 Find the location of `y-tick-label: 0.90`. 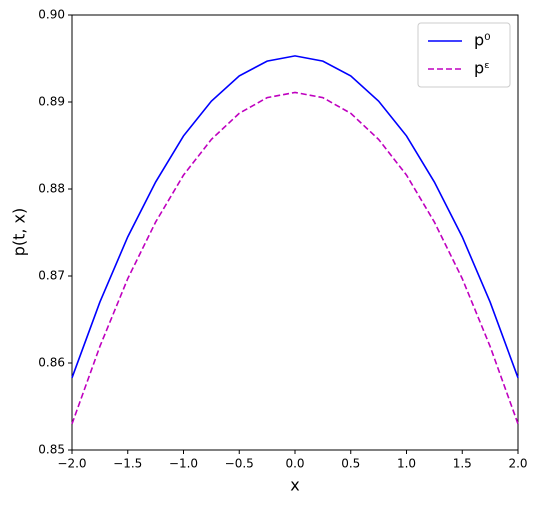

y-tick-label: 0.90 is located at coordinates (51, 15).